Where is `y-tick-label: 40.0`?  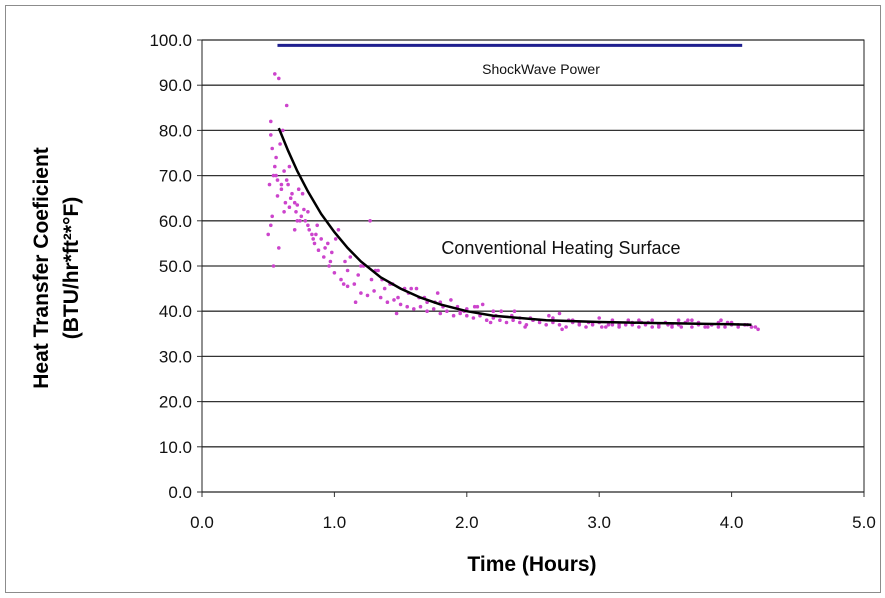 y-tick-label: 40.0 is located at coordinates (175, 311).